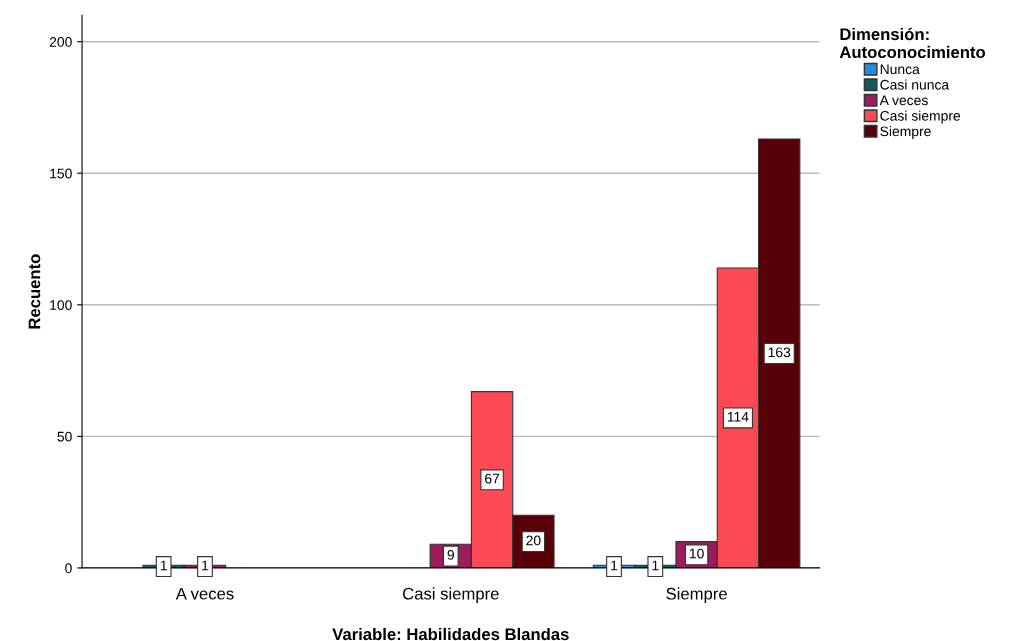 This screenshot has width=1013, height=641. What do you see at coordinates (61, 305) in the screenshot?
I see `y-tick-label: 100` at bounding box center [61, 305].